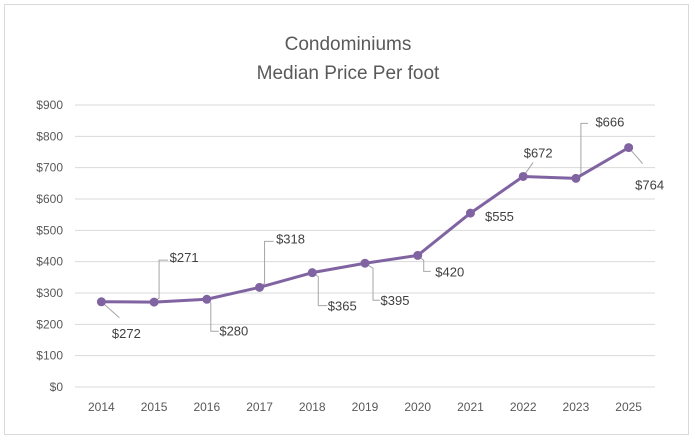 The image size is (695, 441). What do you see at coordinates (342, 306) in the screenshot?
I see `data-label: $365` at bounding box center [342, 306].